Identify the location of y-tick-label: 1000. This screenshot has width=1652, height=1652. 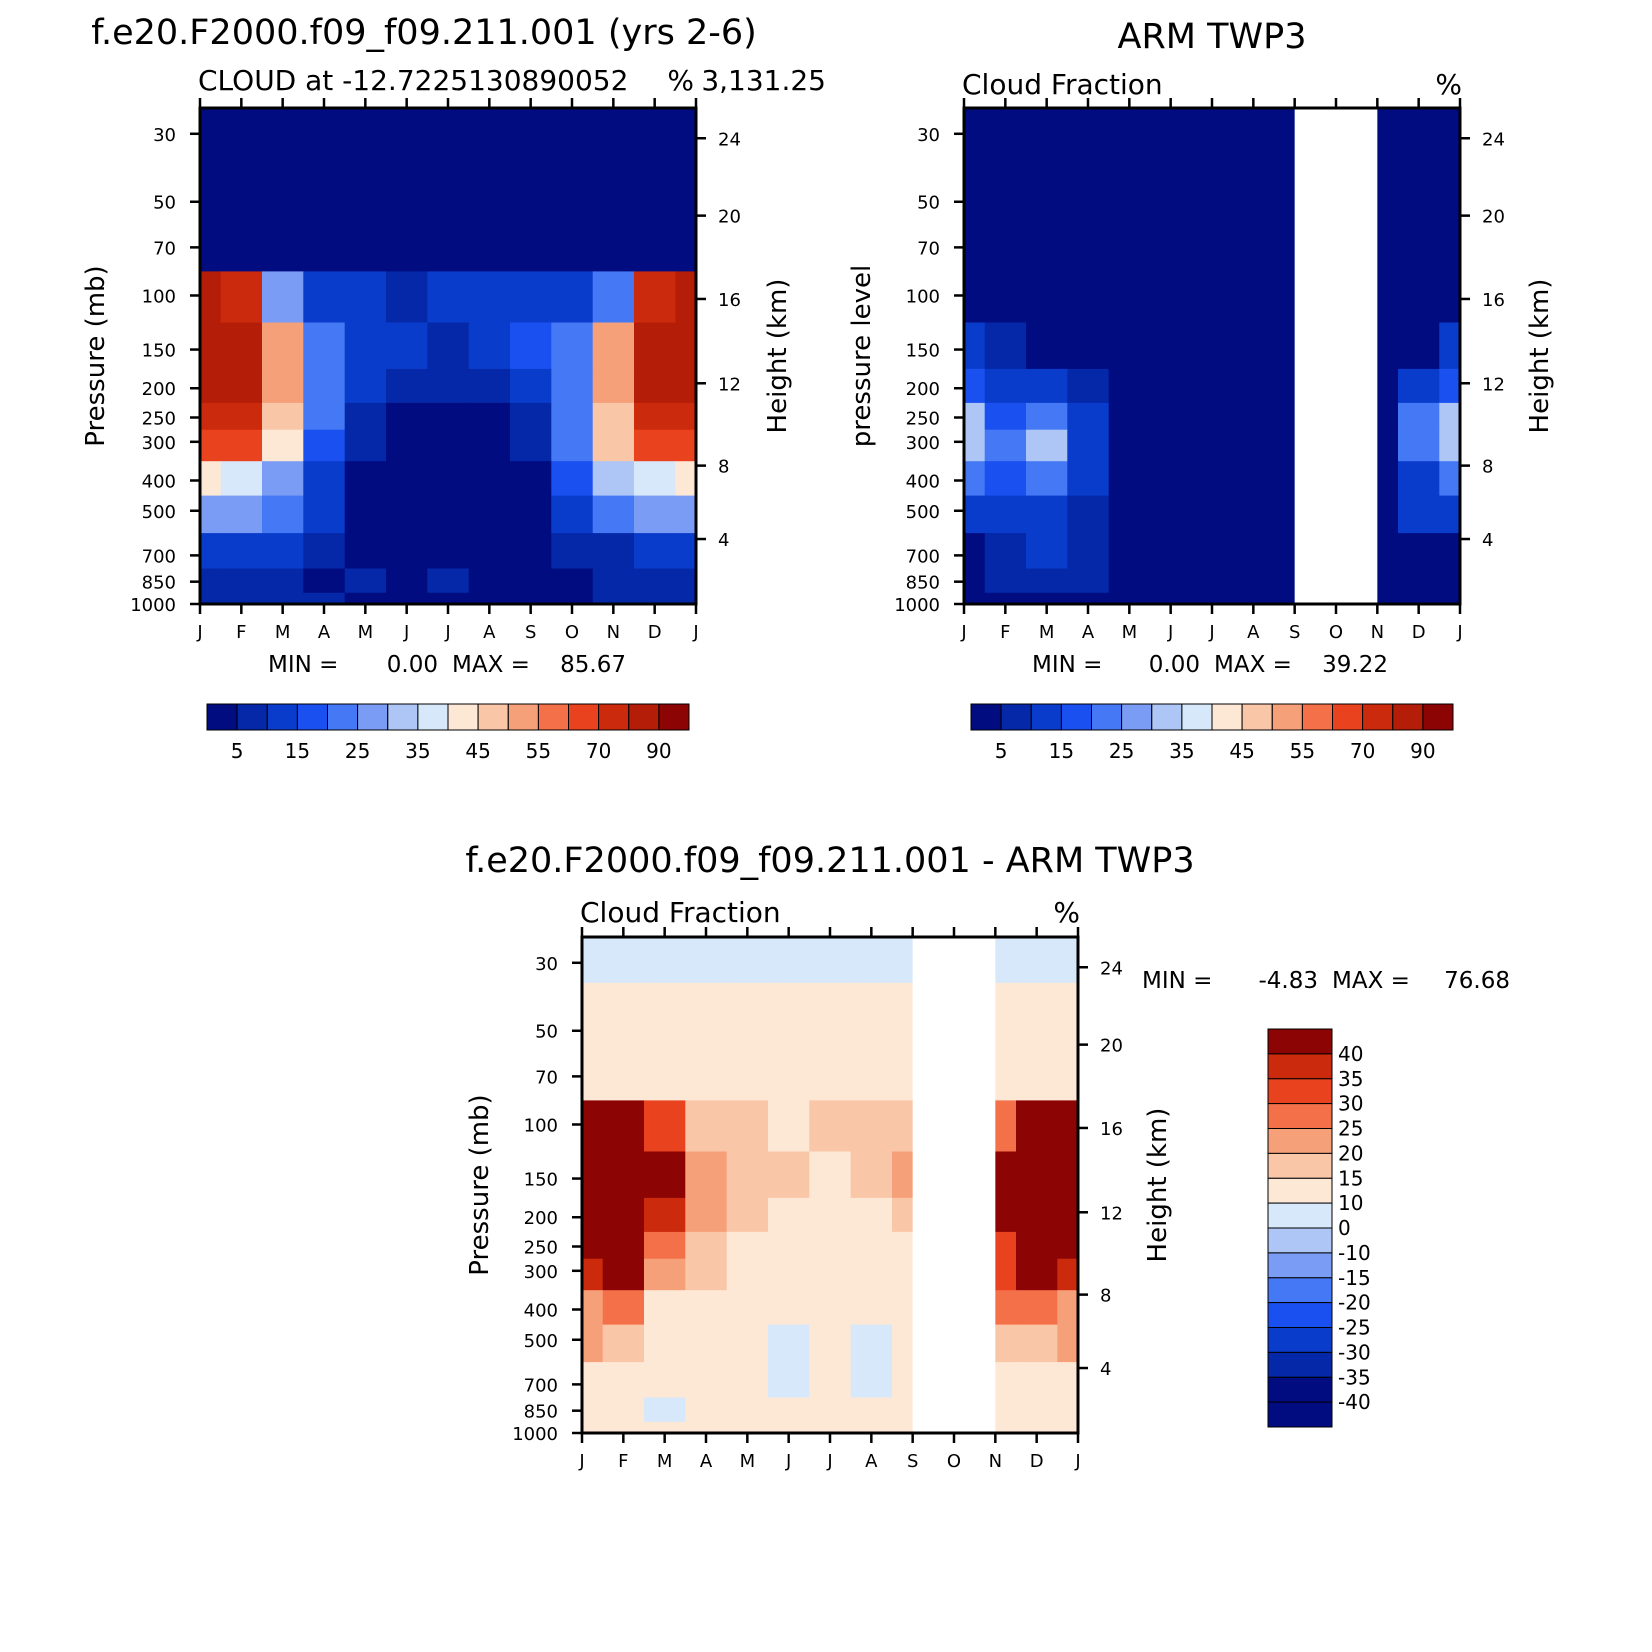
(153, 605).